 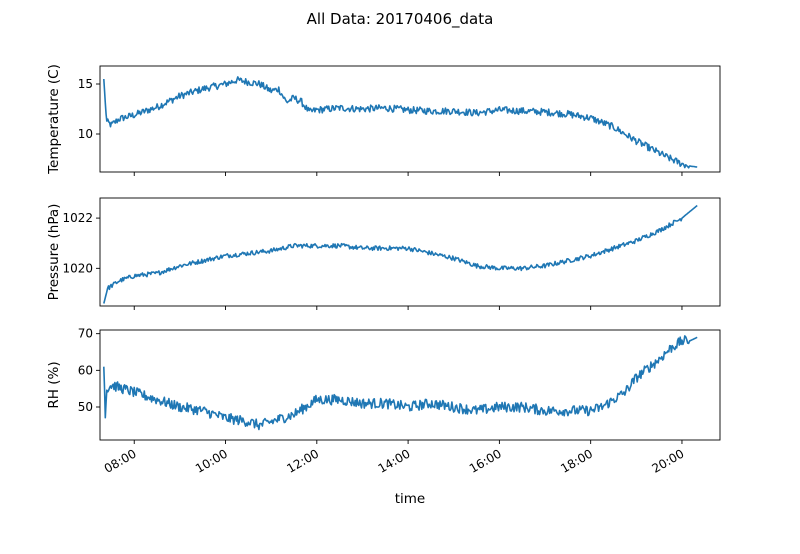 What do you see at coordinates (400, 254) in the screenshot?
I see `pressure-series-line` at bounding box center [400, 254].